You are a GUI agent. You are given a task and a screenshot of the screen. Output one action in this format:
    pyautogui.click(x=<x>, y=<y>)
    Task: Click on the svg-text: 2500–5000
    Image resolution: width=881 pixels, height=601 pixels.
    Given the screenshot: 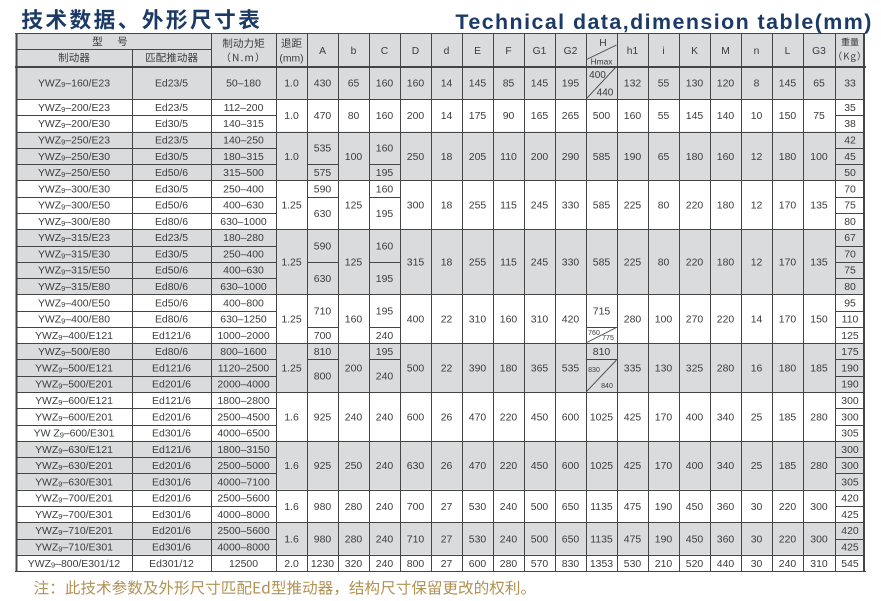 What is the action you would take?
    pyautogui.click(x=243, y=466)
    